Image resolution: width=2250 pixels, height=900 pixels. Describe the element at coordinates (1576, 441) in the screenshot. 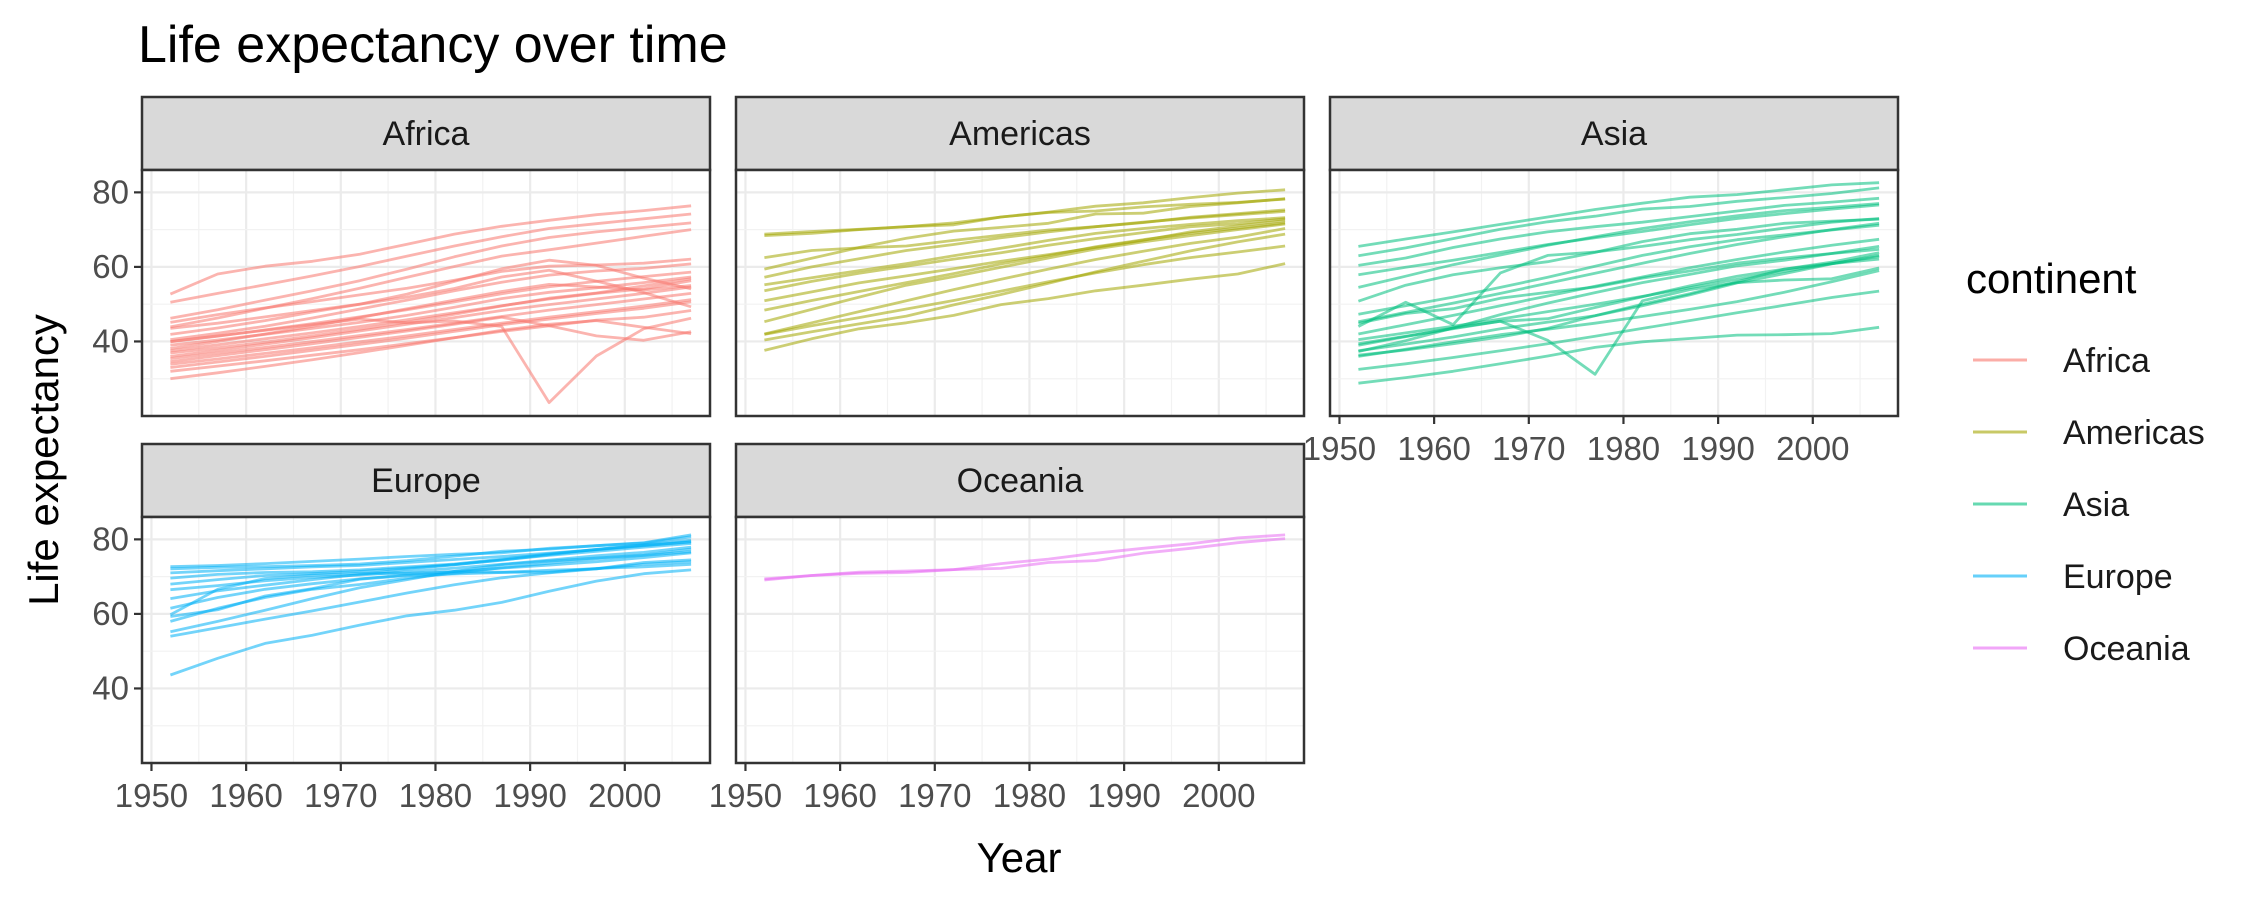

I see `x-axis-asia: 1950 1960 1970 1980 1990 2000` at that location.